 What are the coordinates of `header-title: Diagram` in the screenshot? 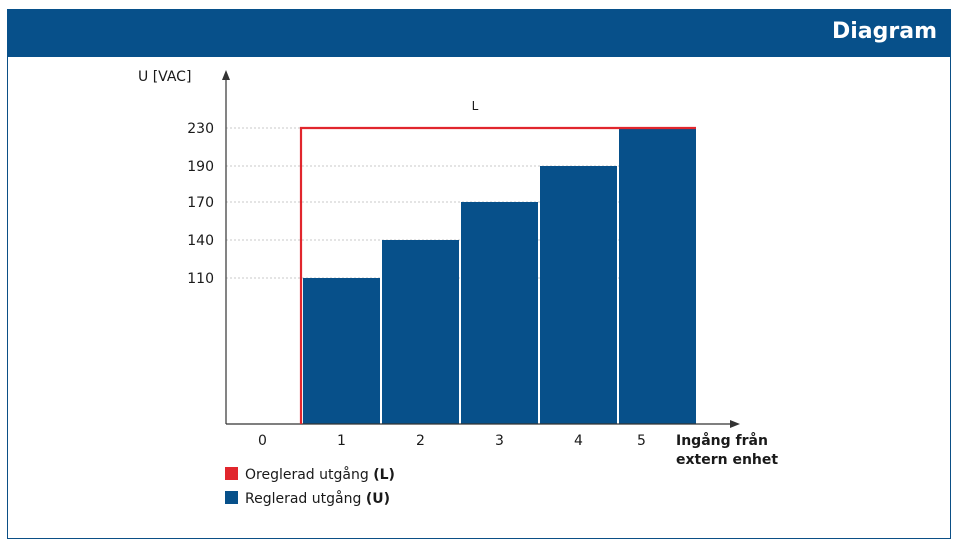 It's located at (884, 31).